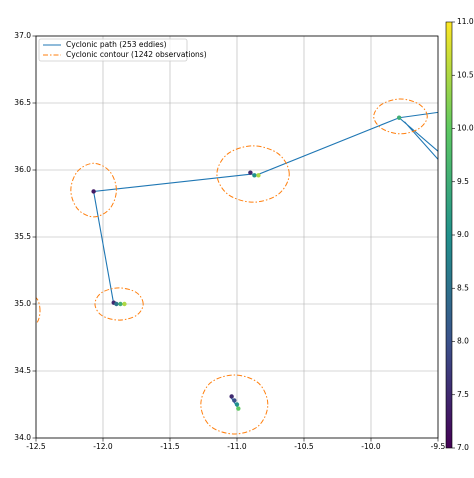 Image resolution: width=474 pixels, height=478 pixels. Describe the element at coordinates (116, 44) in the screenshot. I see `legend-label: Cyclonic path (253 eddies)` at that location.